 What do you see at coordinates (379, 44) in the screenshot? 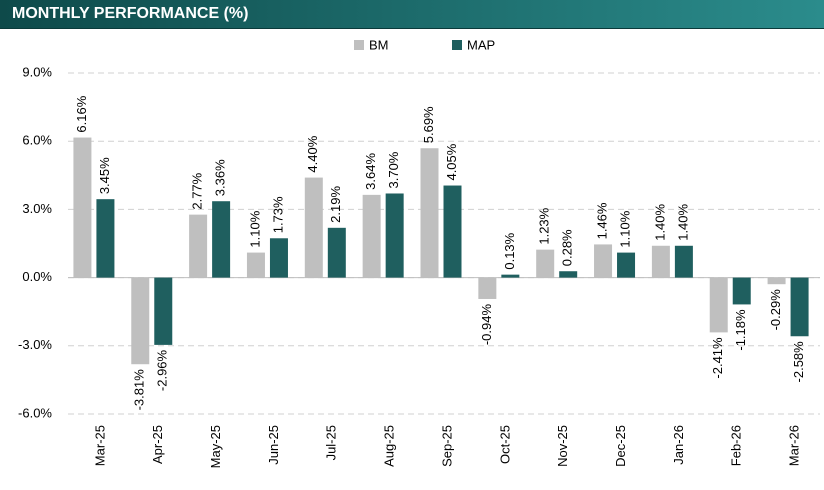
I see `legend-label: BM` at bounding box center [379, 44].